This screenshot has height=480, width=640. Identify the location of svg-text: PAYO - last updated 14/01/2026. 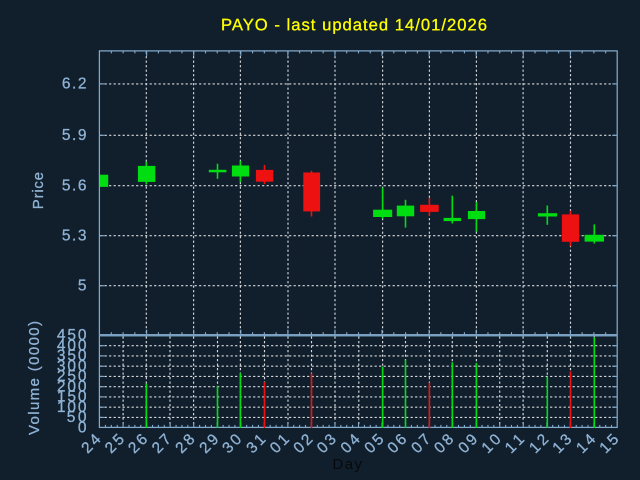
(354, 24).